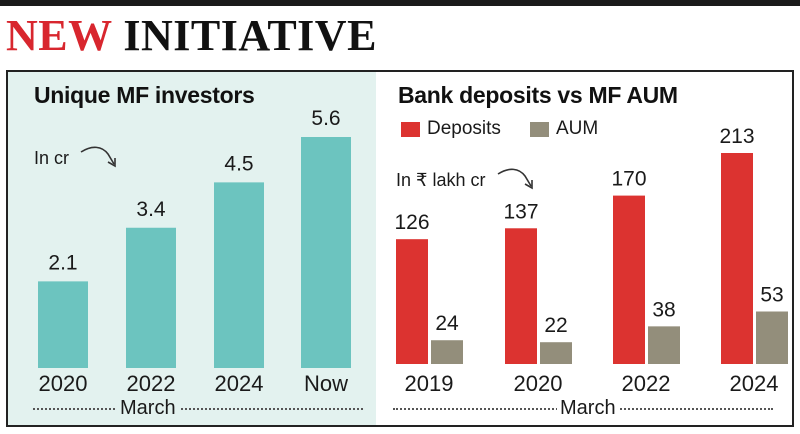 The width and height of the screenshot is (800, 434). What do you see at coordinates (429, 383) in the screenshot?
I see `deposits-category-label: 2019` at bounding box center [429, 383].